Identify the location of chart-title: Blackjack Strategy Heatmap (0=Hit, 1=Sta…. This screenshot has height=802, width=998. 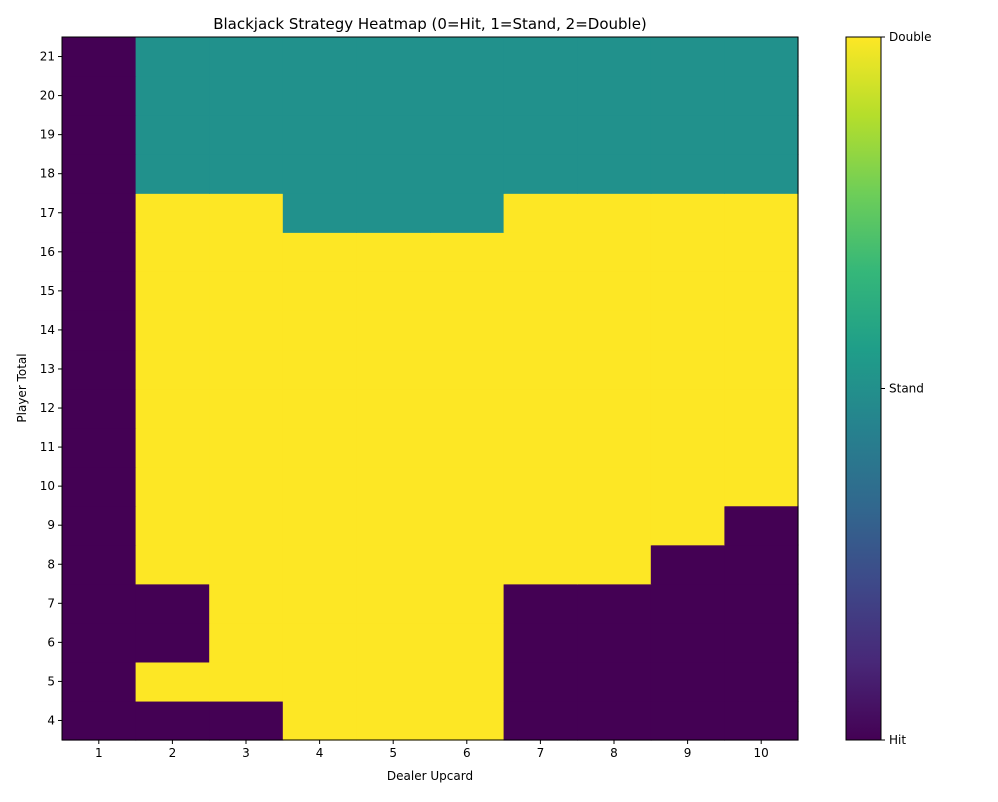
(430, 24).